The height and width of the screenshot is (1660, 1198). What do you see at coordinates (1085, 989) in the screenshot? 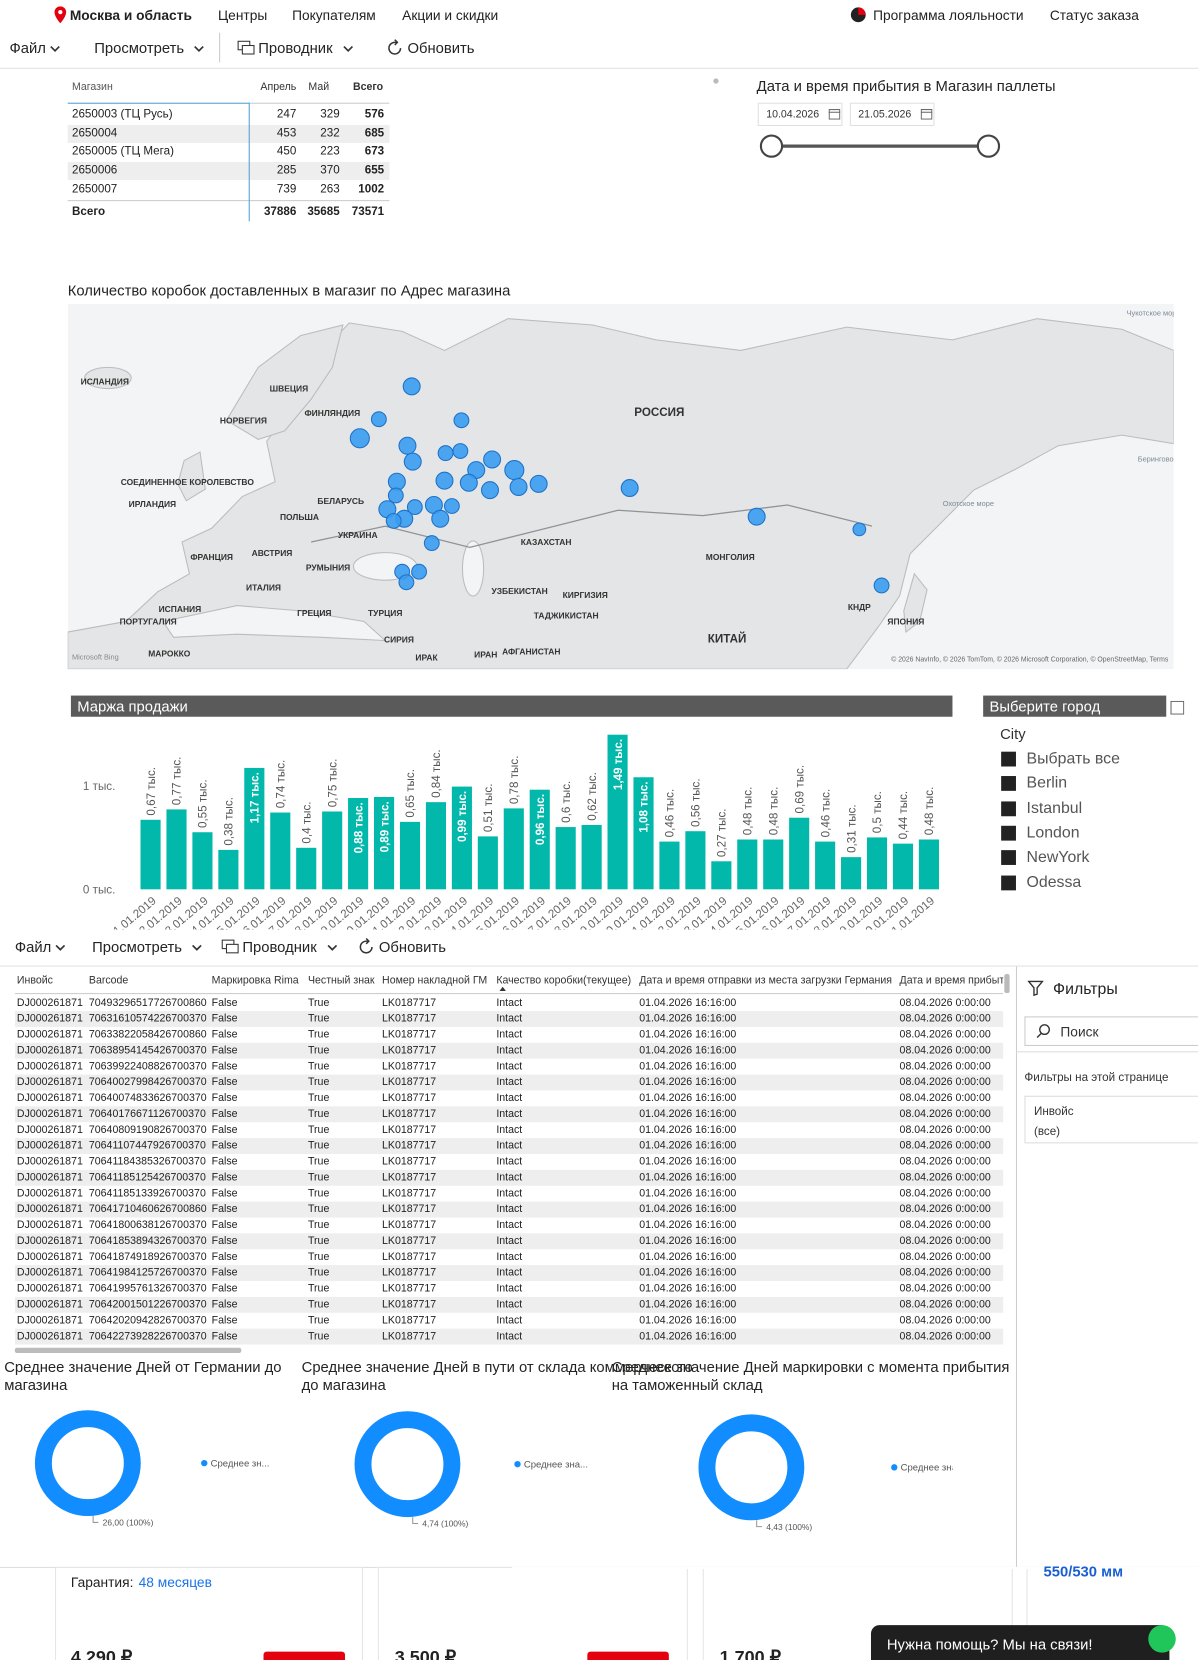
I see `filters-title: Фильтры` at bounding box center [1085, 989].